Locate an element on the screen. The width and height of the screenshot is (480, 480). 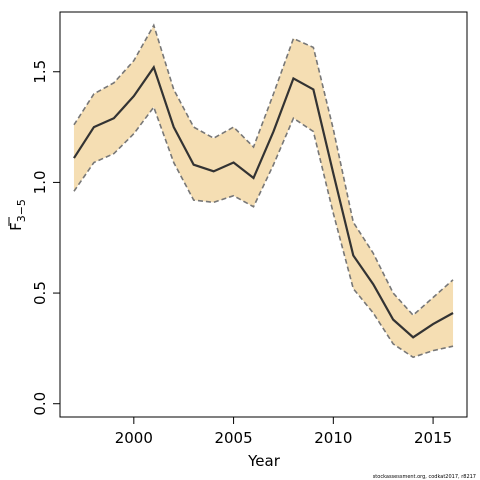
footer-credit: stockassessment.org, codkat2017, r8217 is located at coordinates (424, 477).